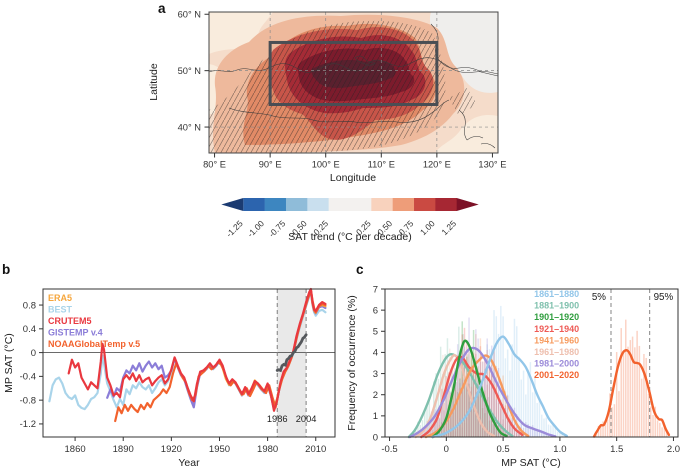  I want to click on y-tick-label: 0.8, so click(29, 305).